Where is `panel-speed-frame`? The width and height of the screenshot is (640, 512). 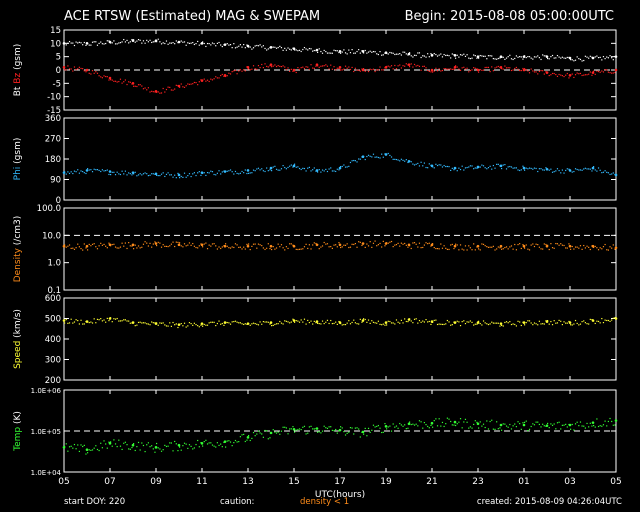 panel-speed-frame is located at coordinates (340, 339).